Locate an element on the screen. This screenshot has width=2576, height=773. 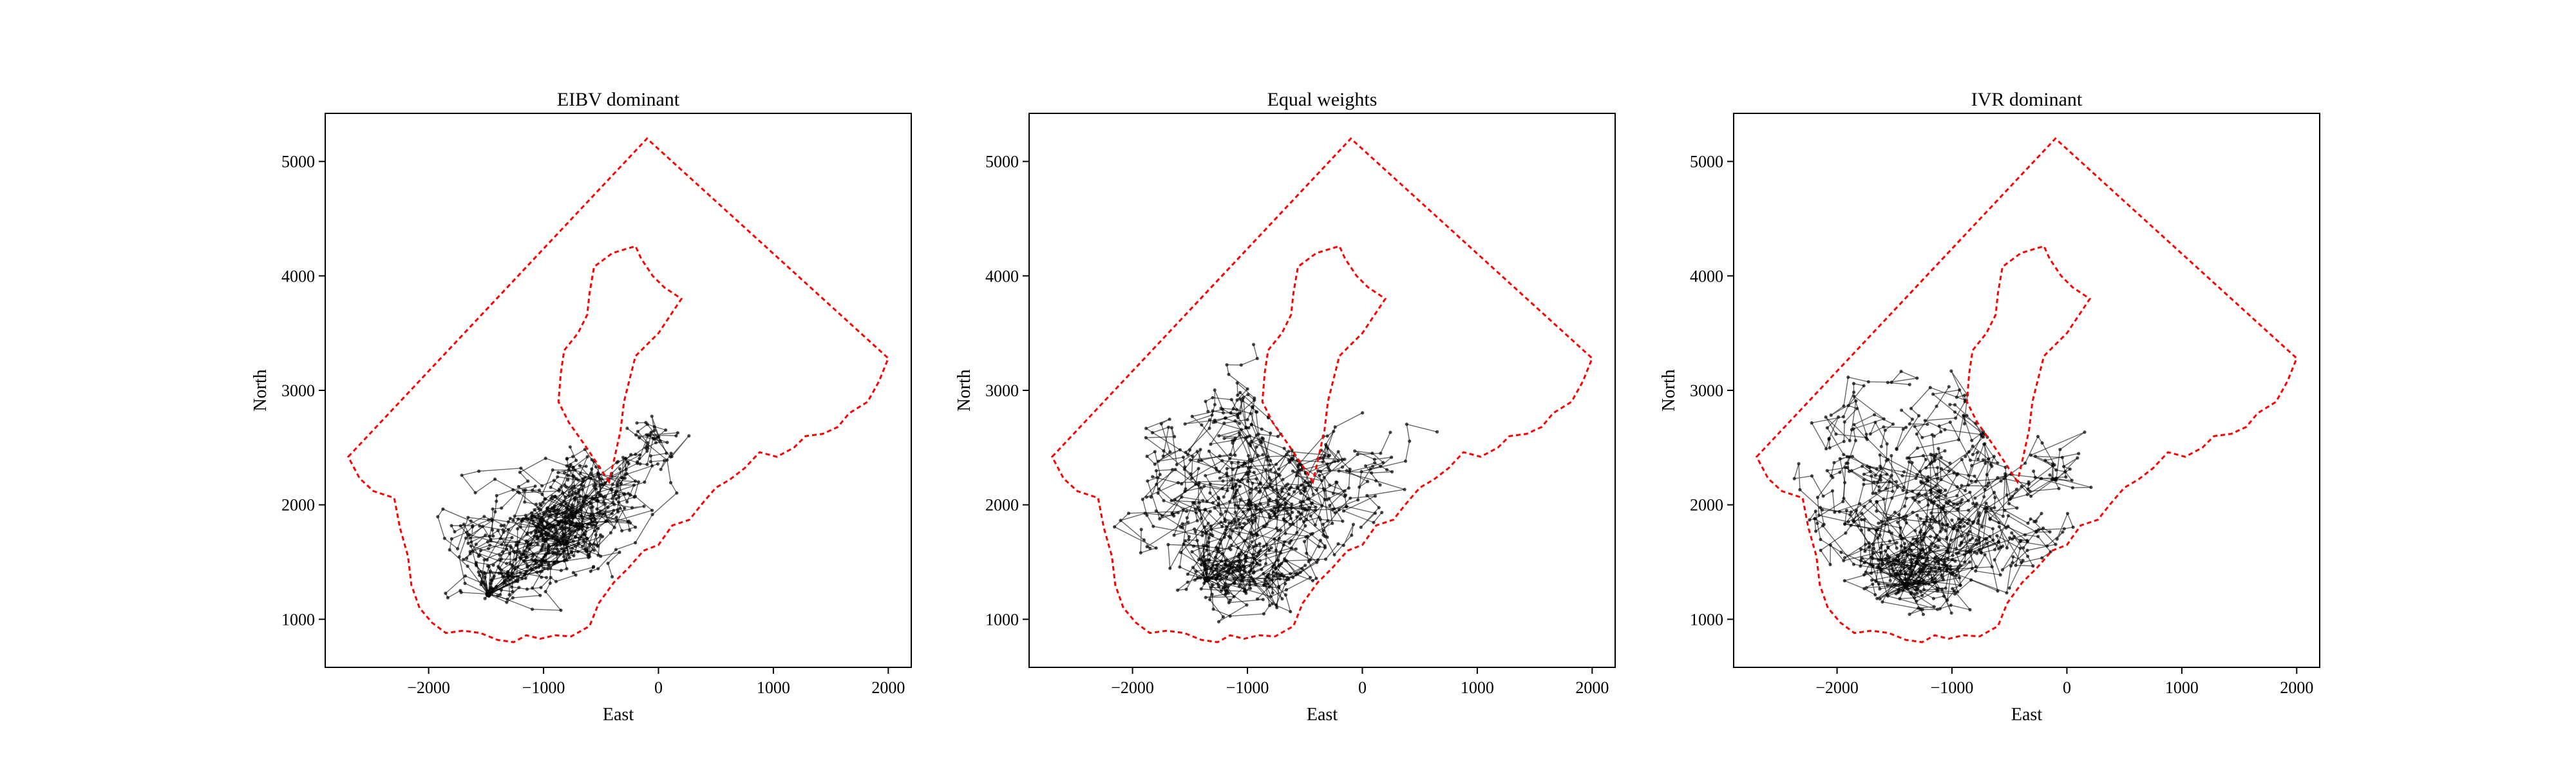
y-axis-label: North is located at coordinates (261, 390).